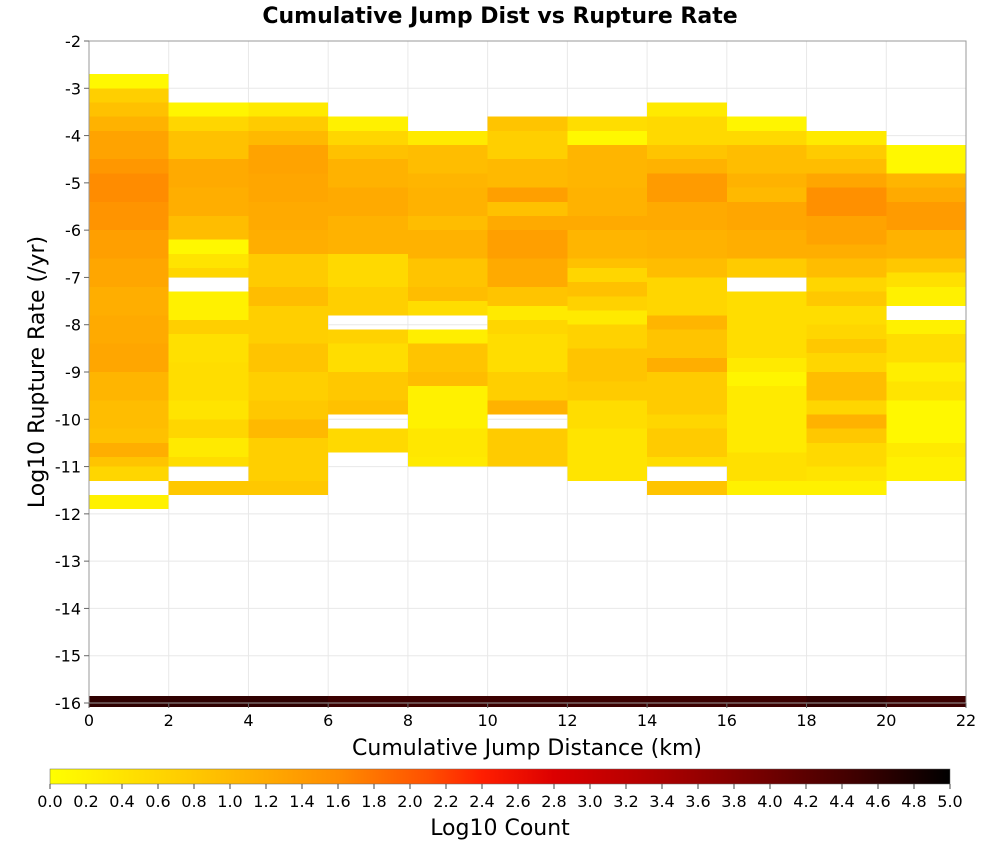  What do you see at coordinates (500, 776) in the screenshot?
I see `colorbar` at bounding box center [500, 776].